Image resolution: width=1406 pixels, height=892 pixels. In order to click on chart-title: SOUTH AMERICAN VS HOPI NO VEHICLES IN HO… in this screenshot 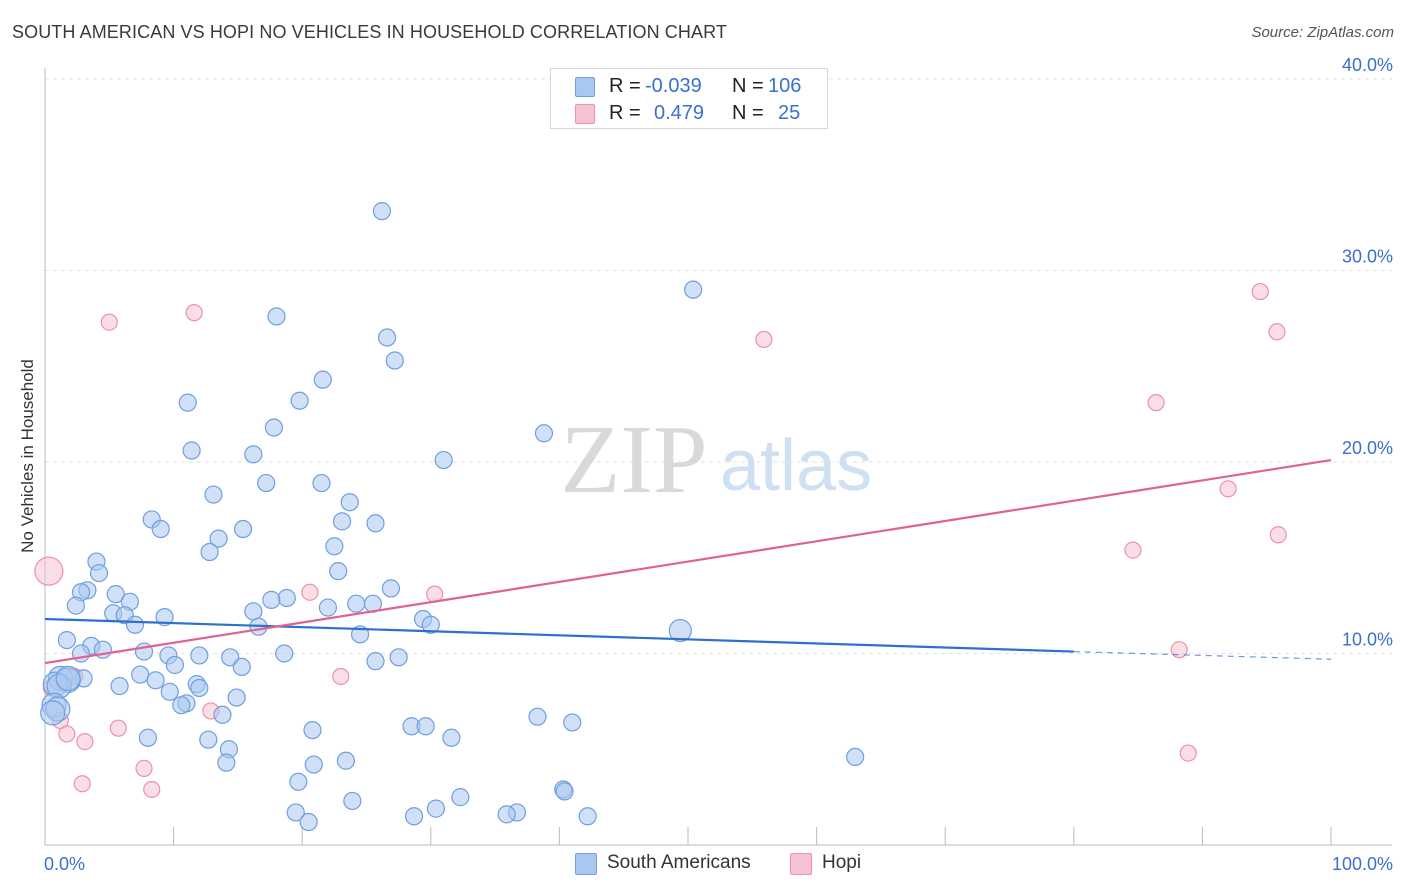, I will do `click(369, 32)`.